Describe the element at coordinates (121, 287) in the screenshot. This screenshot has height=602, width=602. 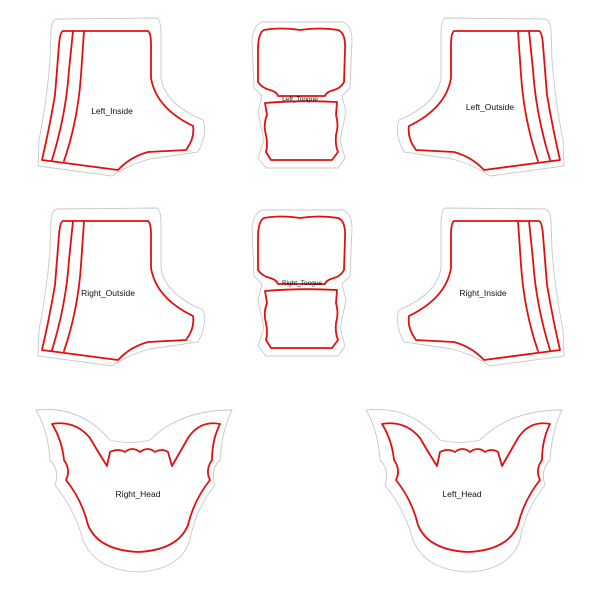
I see `right-outside-piece: Right_Outside` at that location.